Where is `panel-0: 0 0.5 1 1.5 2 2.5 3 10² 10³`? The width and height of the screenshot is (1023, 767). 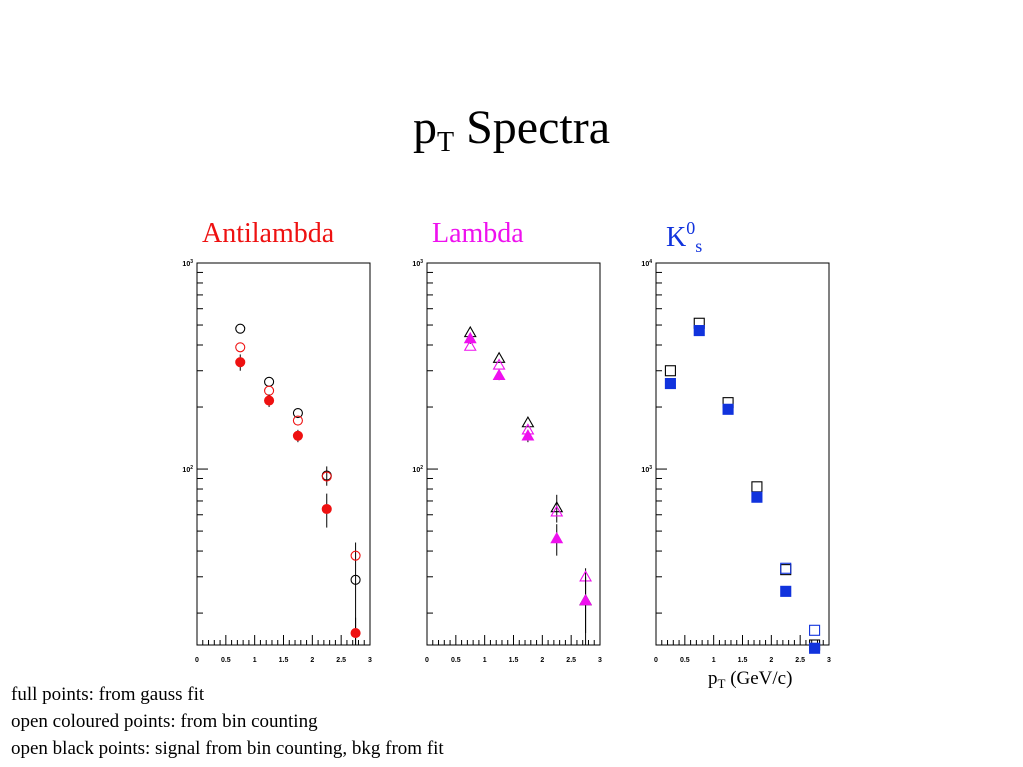 panel-0: 0 0.5 1 1.5 2 2.5 3 10² 10³ is located at coordinates (277, 461).